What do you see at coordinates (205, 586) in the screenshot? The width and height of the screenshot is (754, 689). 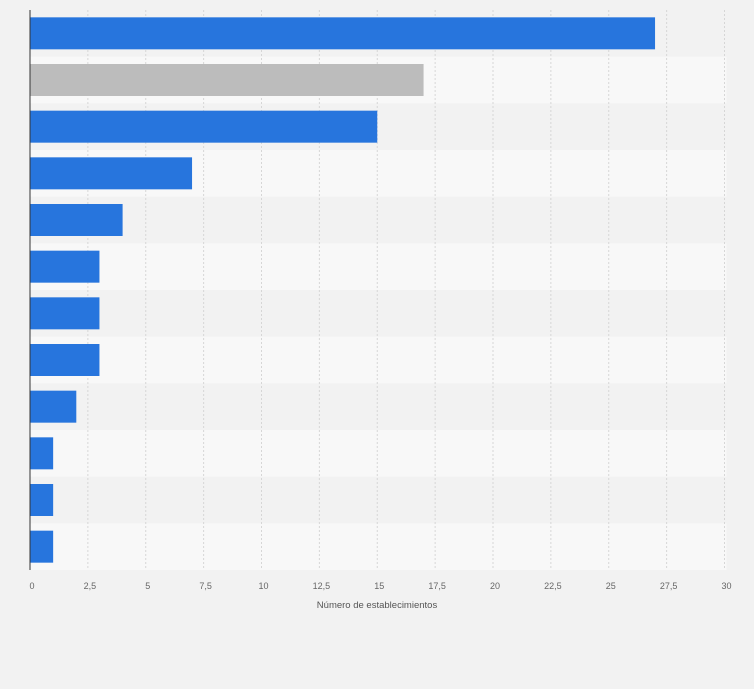 I see `x-tick-label: 7,5` at bounding box center [205, 586].